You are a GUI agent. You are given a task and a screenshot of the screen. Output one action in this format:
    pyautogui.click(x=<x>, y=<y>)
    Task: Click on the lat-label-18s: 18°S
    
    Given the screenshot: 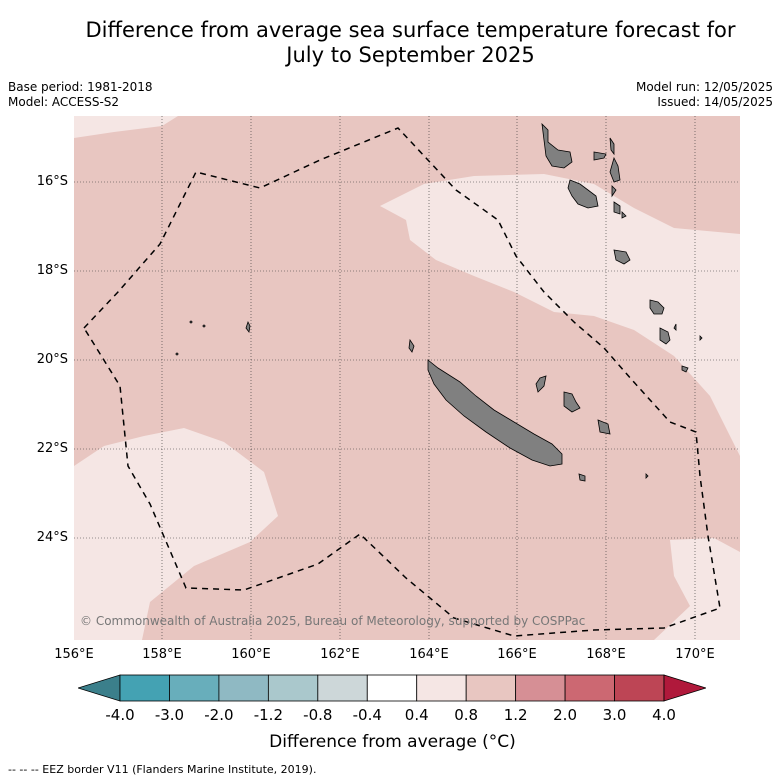 What is the action you would take?
    pyautogui.click(x=52, y=270)
    